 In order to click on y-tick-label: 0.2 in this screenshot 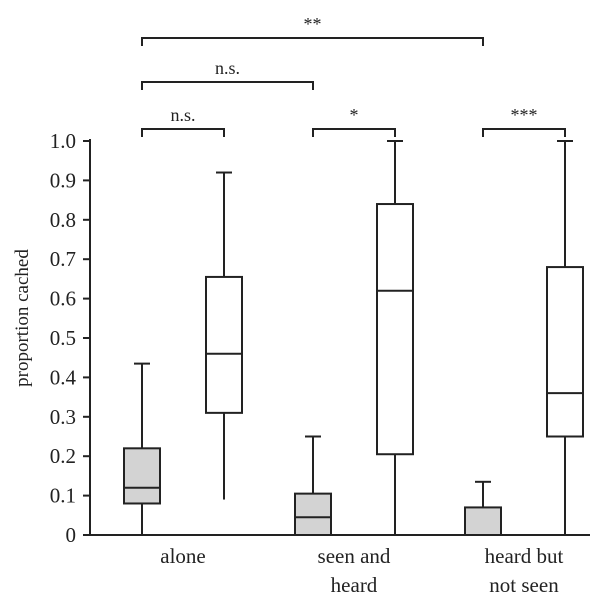, I will do `click(63, 456)`.